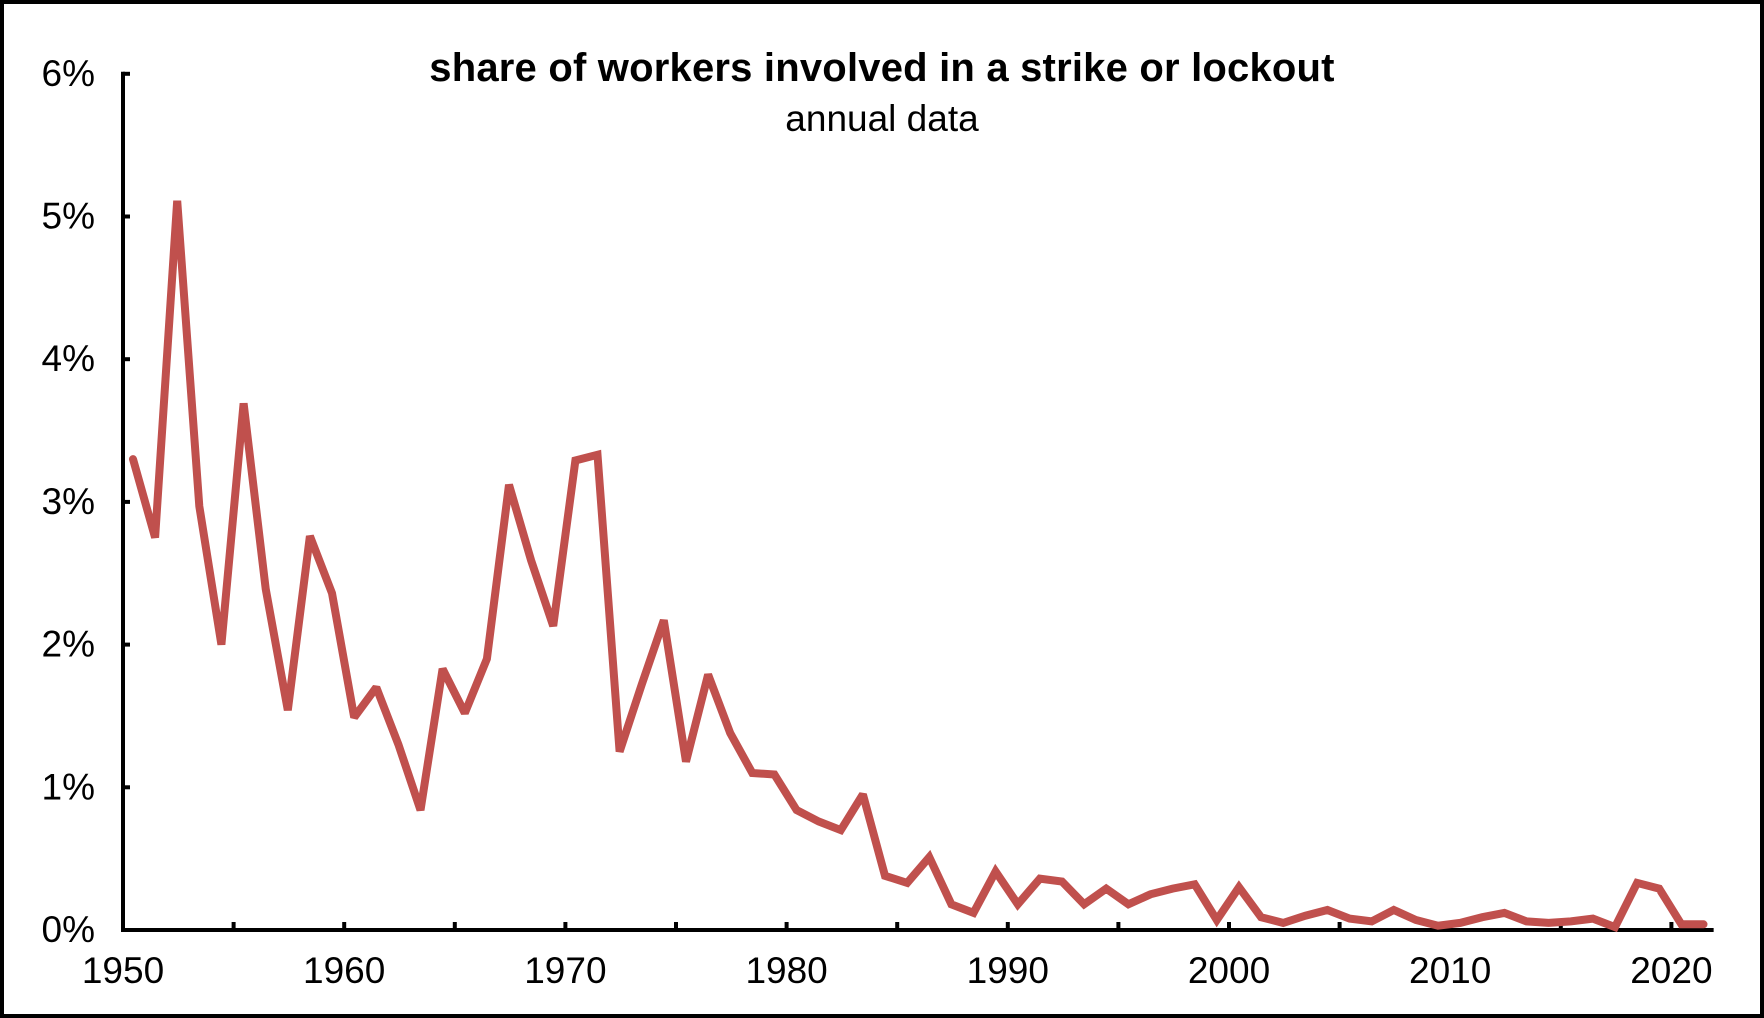  Describe the element at coordinates (68, 929) in the screenshot. I see `y-tick-label: 0%` at that location.